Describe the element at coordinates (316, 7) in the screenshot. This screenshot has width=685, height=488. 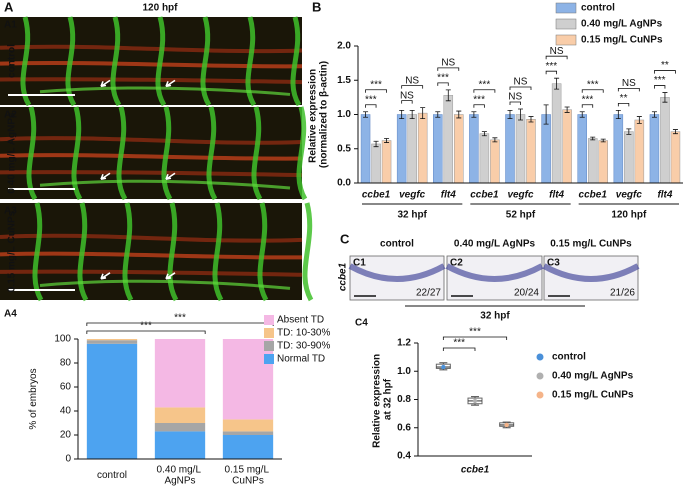
I see `panel-label: B` at that location.